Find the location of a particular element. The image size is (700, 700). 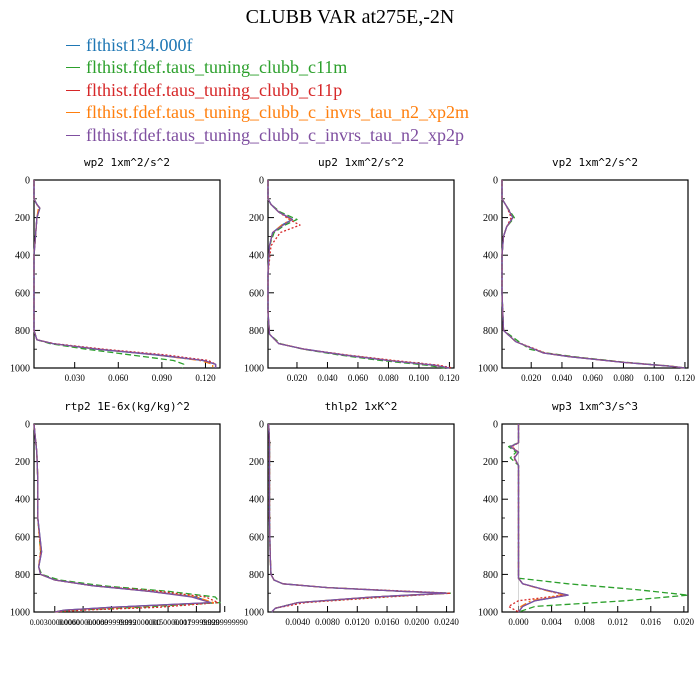

legend-label: flthist.fdef.taus_tuning_clubb_c11m is located at coordinates (217, 67).